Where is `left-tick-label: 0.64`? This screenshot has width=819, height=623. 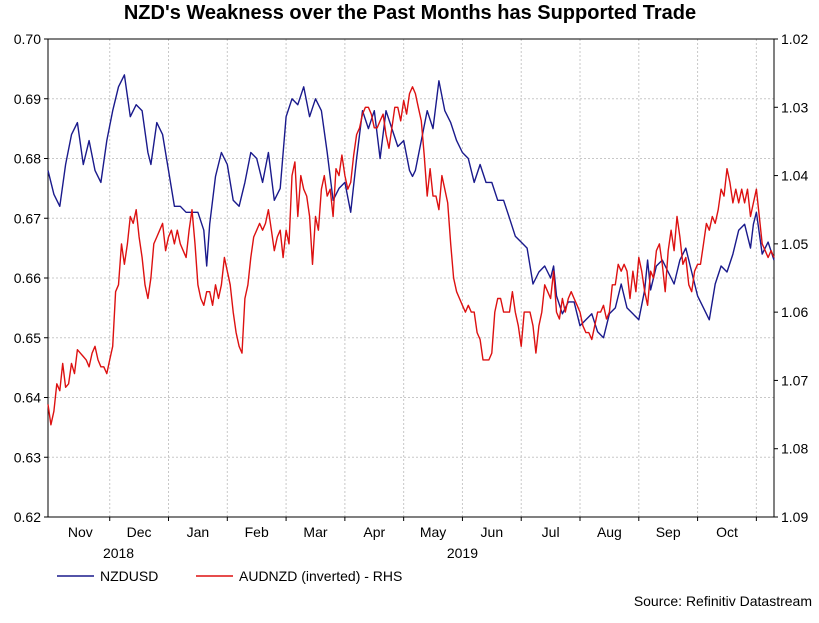 left-tick-label: 0.64 is located at coordinates (27, 398).